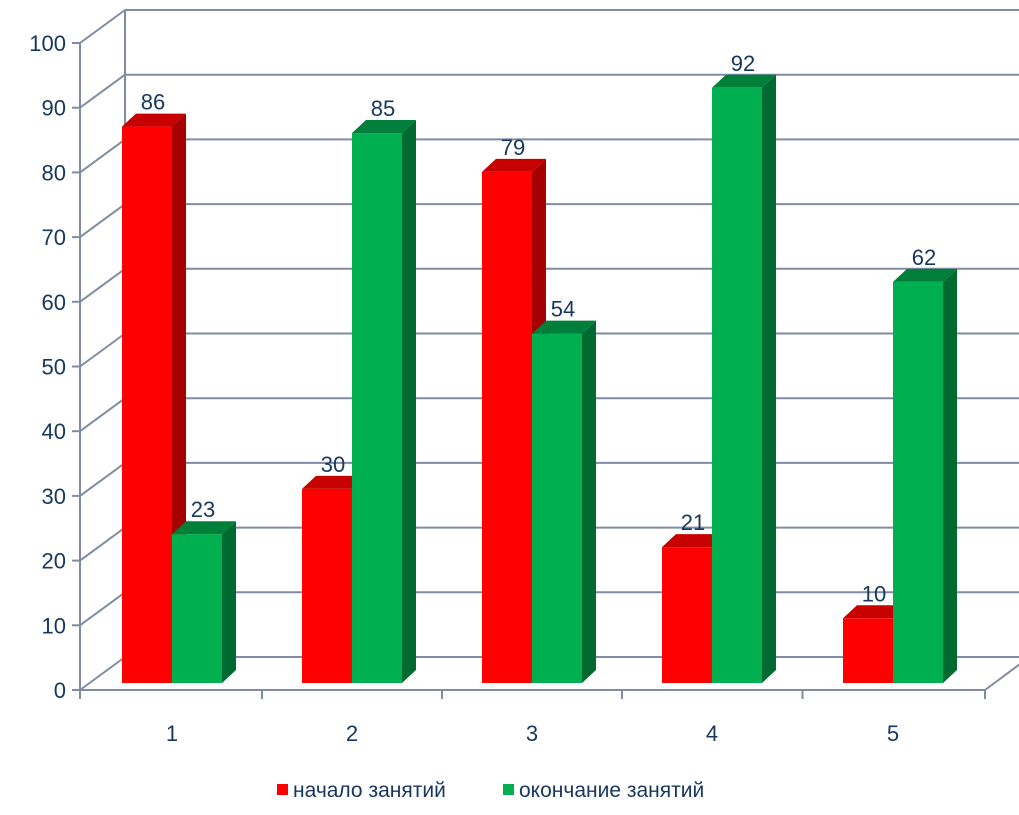 The height and width of the screenshot is (815, 1019). Describe the element at coordinates (563, 309) in the screenshot. I see `data-label: 54` at that location.